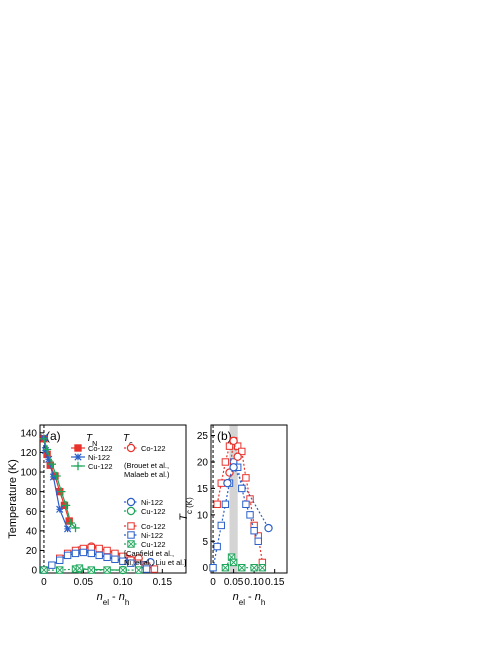 The image size is (501, 649). What do you see at coordinates (28, 453) in the screenshot?
I see `y-tick-label: 120` at bounding box center [28, 453].